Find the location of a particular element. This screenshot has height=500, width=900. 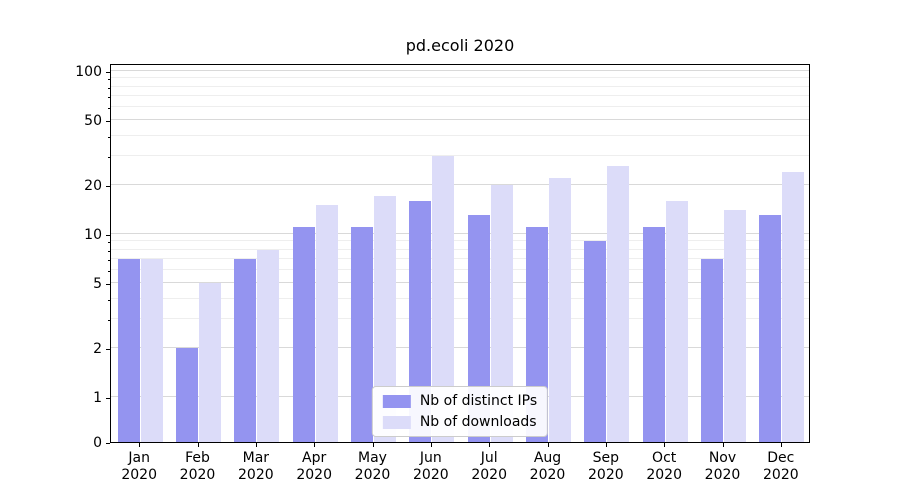

bar-downloads-feb is located at coordinates (210, 362).